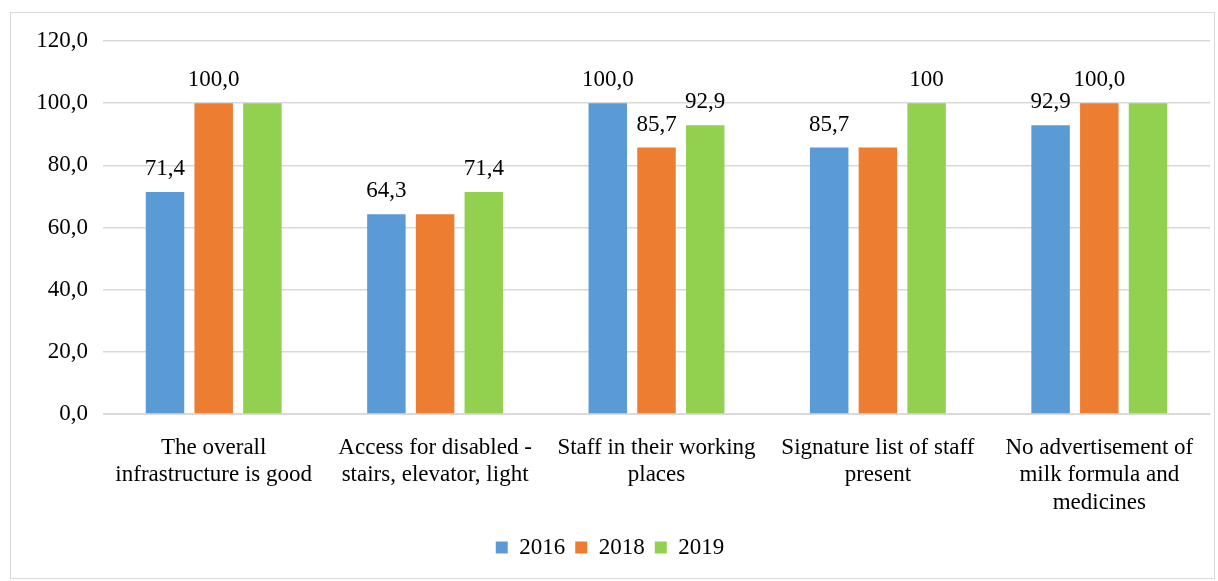 This screenshot has height=581, width=1218. I want to click on x-tick-label: Staff in their working places, so click(657, 460).